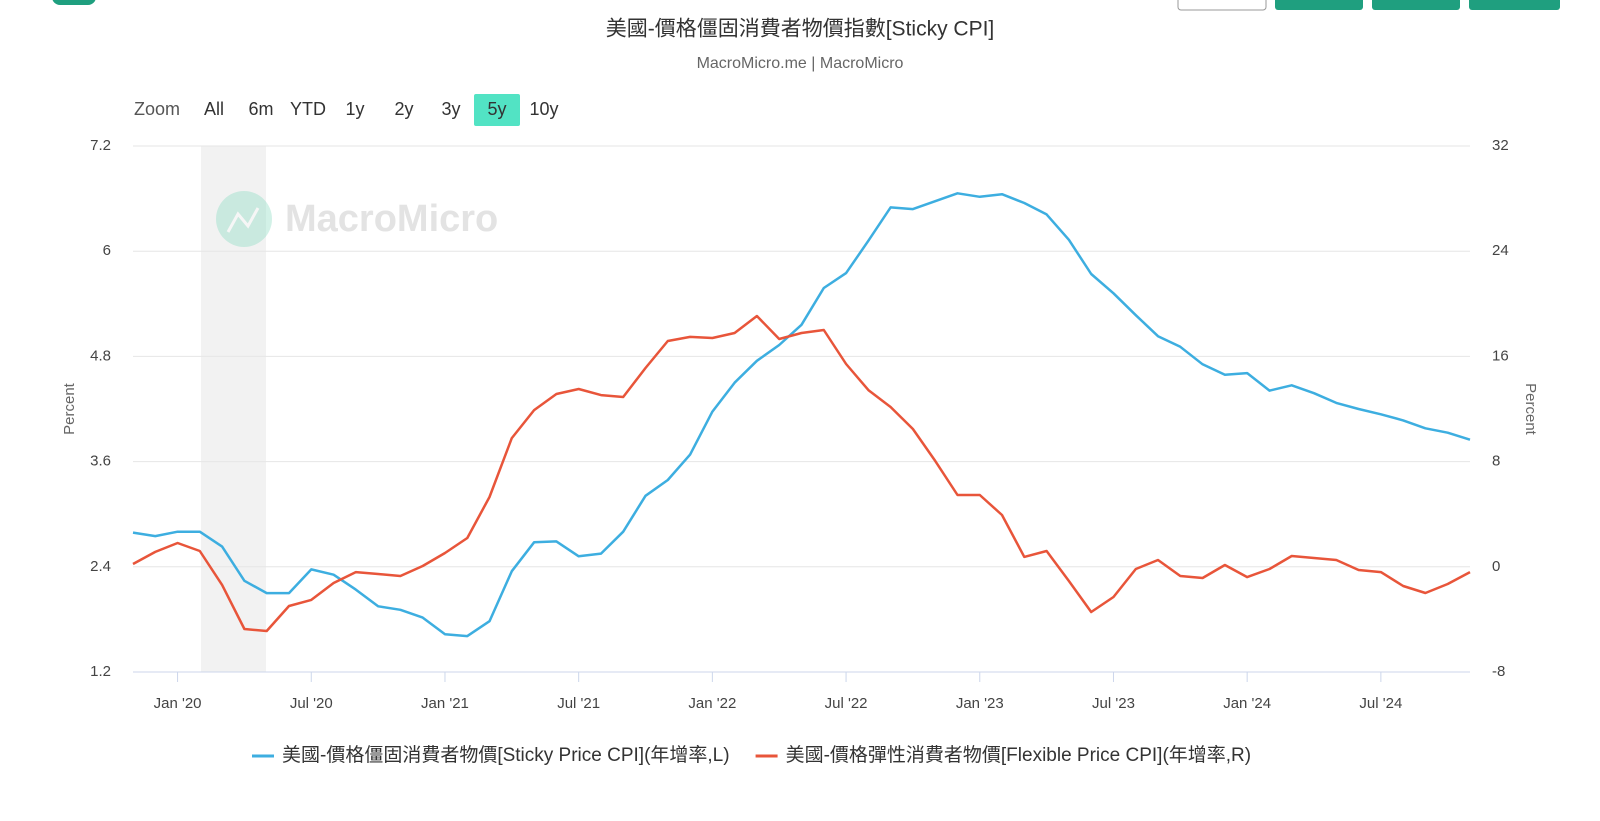 This screenshot has width=1600, height=821. Describe the element at coordinates (450, 109) in the screenshot. I see `range-button: 3y` at that location.